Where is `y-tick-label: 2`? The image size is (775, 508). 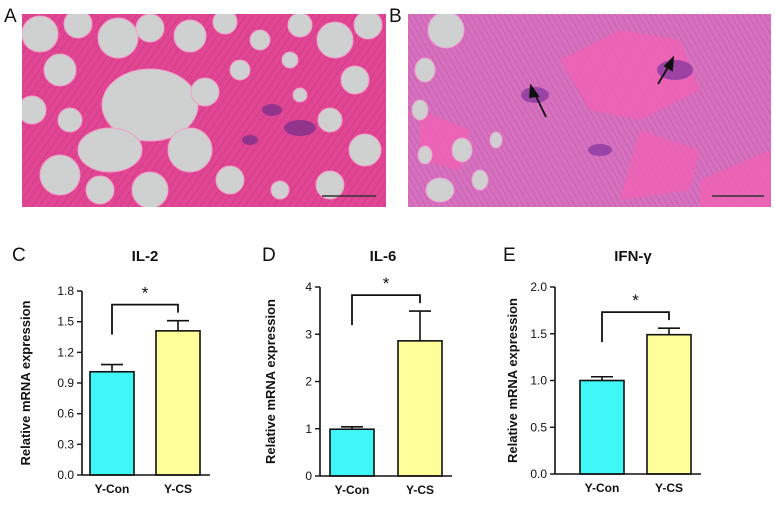 y-tick-label: 2 is located at coordinates (308, 382).